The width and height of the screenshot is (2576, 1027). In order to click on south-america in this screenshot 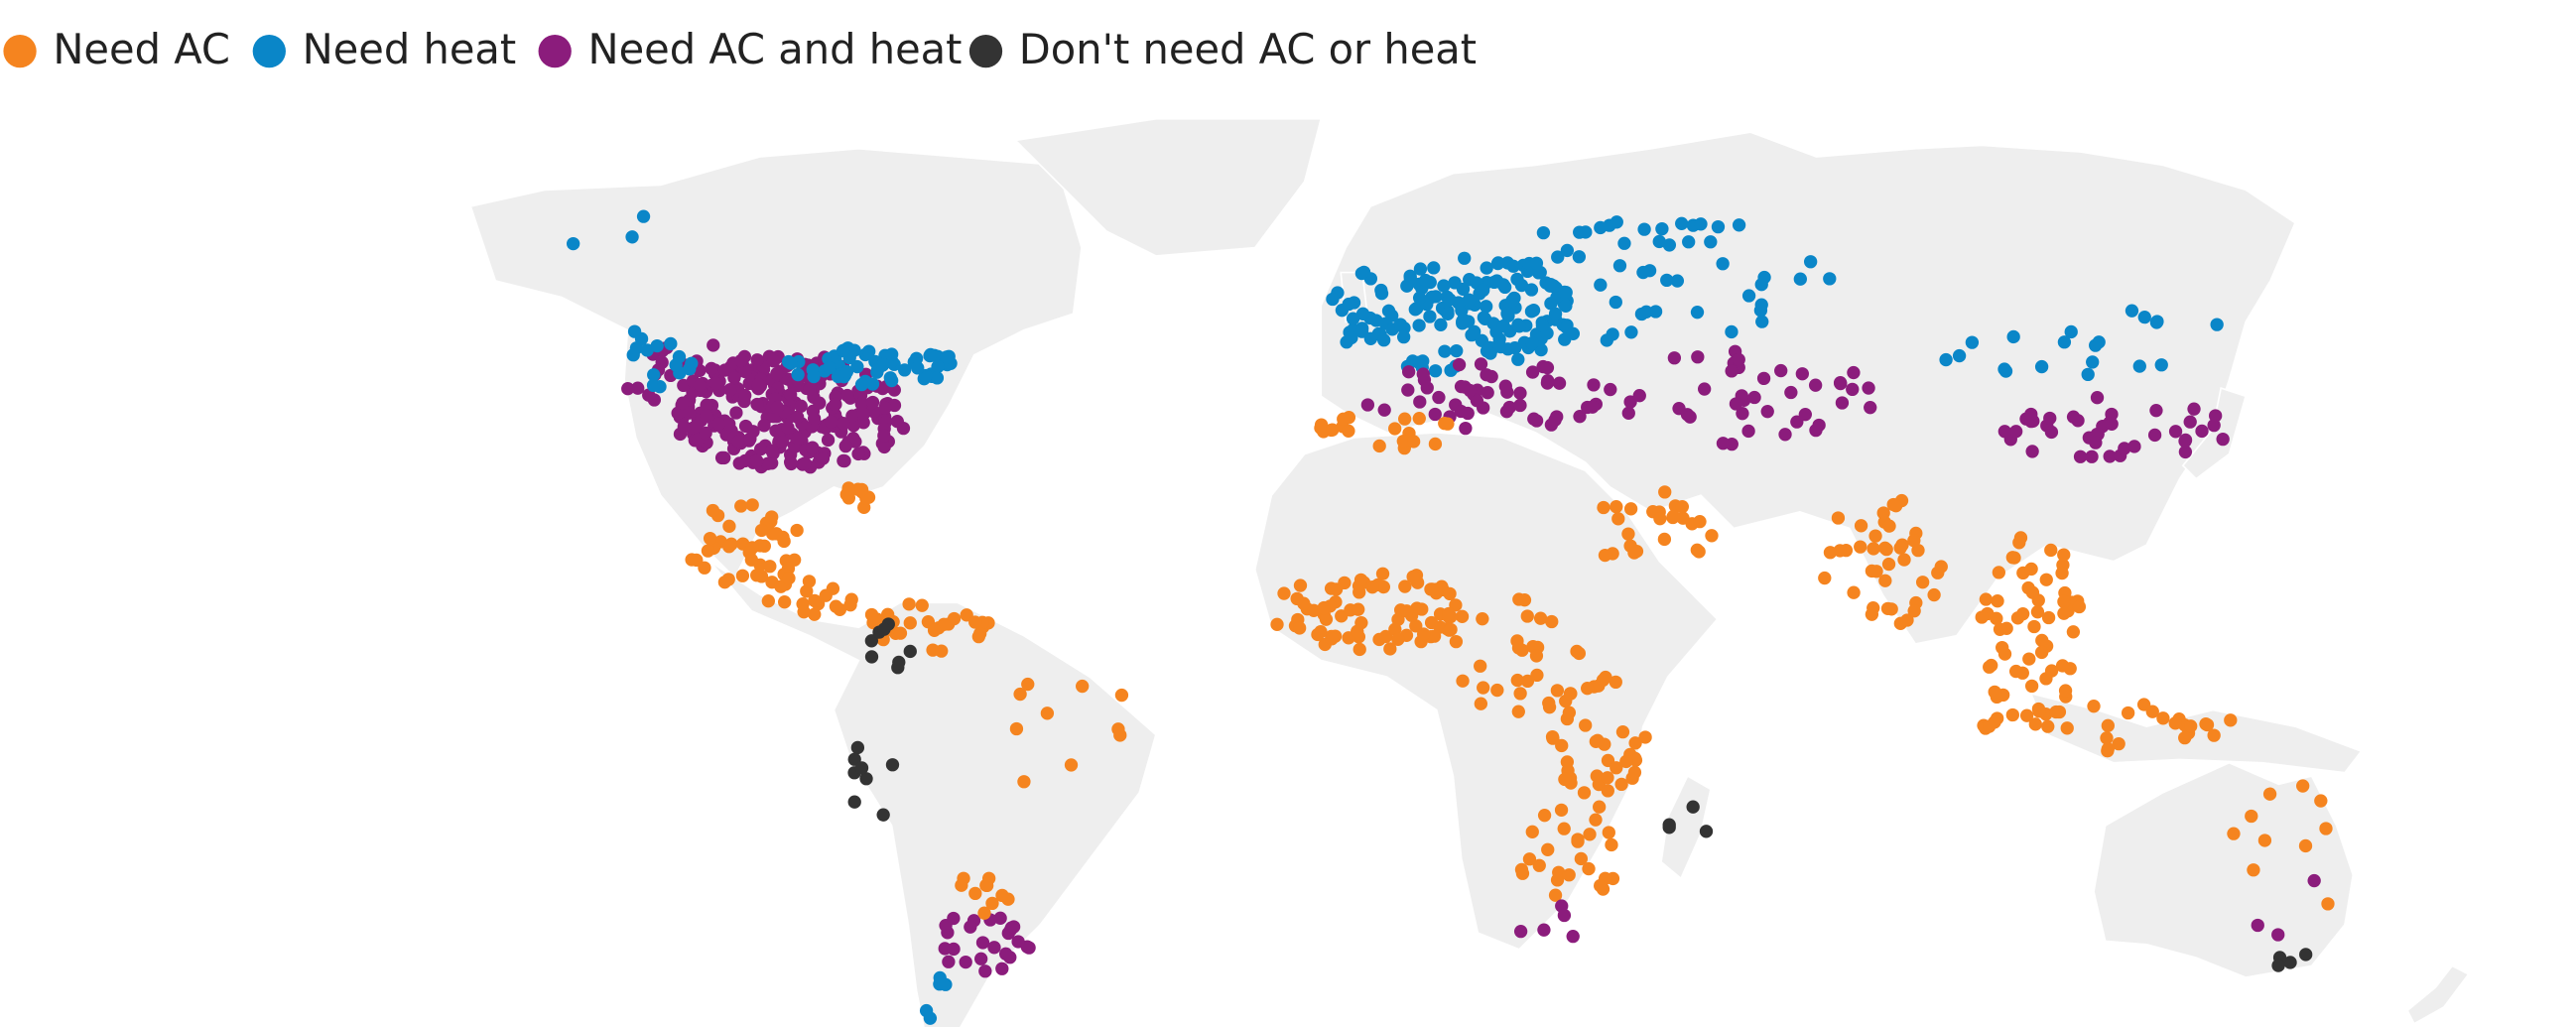, I will do `click(933, 794)`.